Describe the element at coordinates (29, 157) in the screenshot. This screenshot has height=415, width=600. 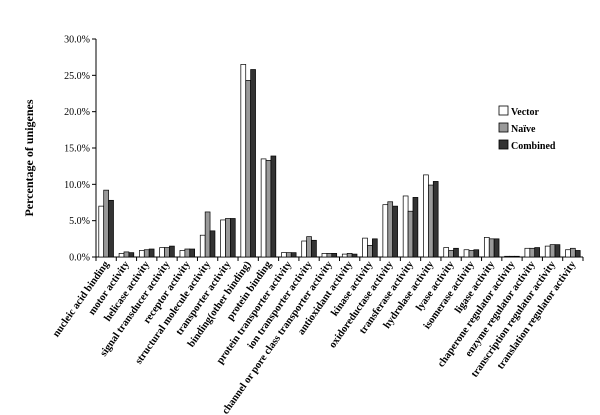
I see `y-axis-title: Percentage of unigenes` at that location.